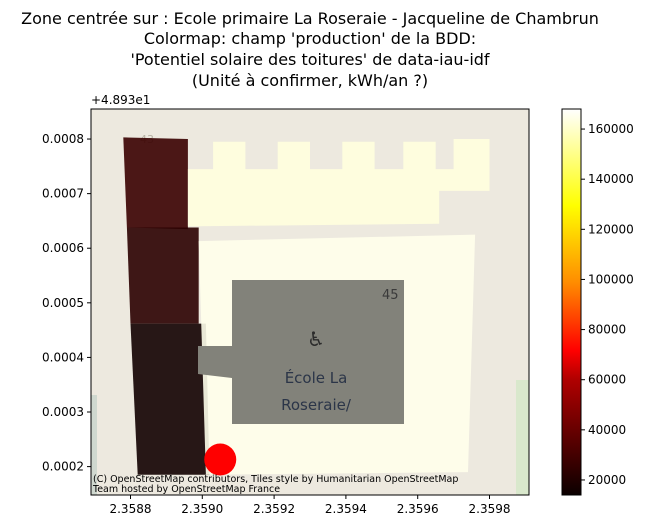 The height and width of the screenshot is (529, 651). I want to click on x-tick-label: 2.3594, so click(346, 509).